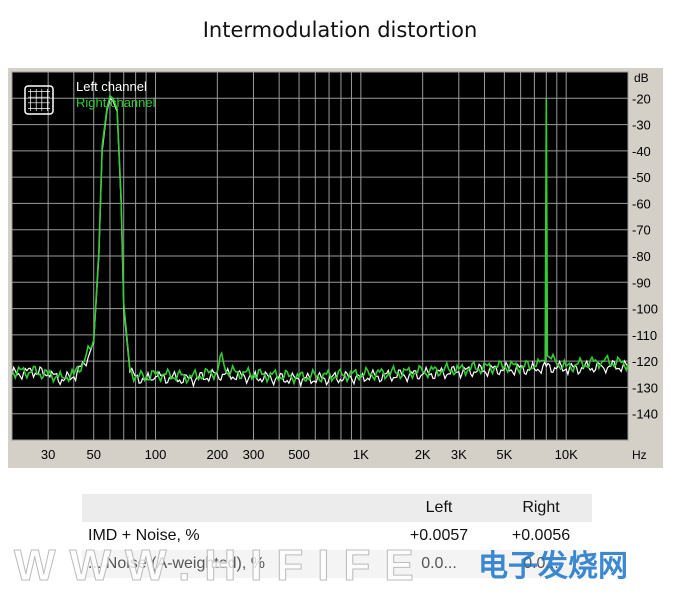  Describe the element at coordinates (504, 454) in the screenshot. I see `x-tick-label: 5K` at that location.